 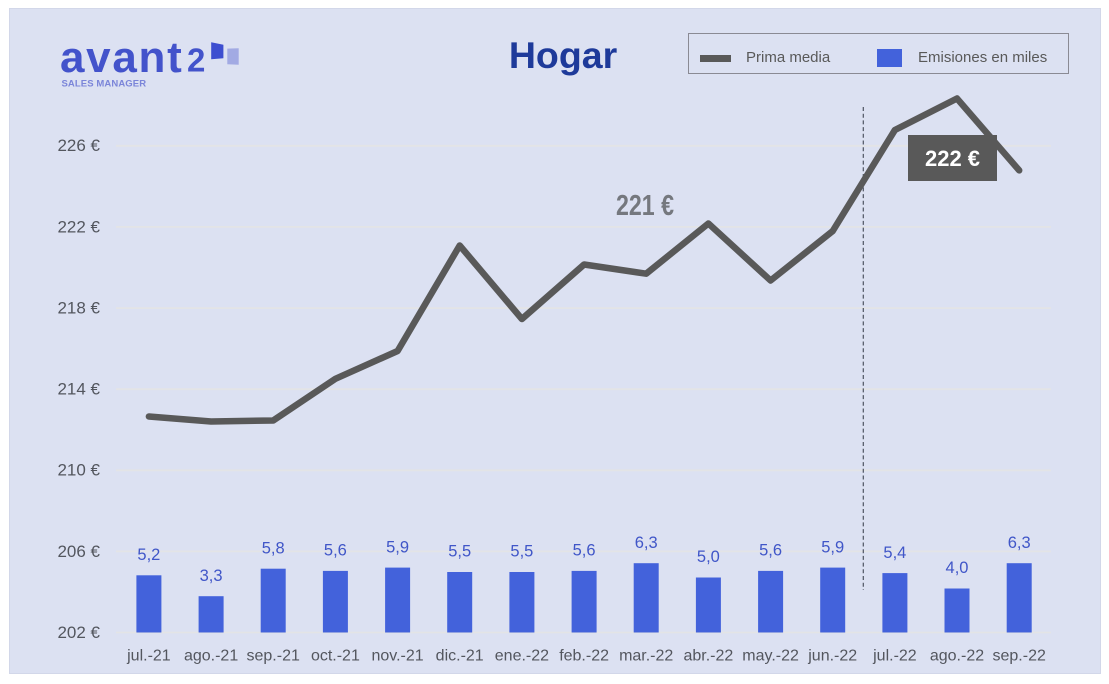 What do you see at coordinates (196, 60) in the screenshot?
I see `svg-text: 2` at bounding box center [196, 60].